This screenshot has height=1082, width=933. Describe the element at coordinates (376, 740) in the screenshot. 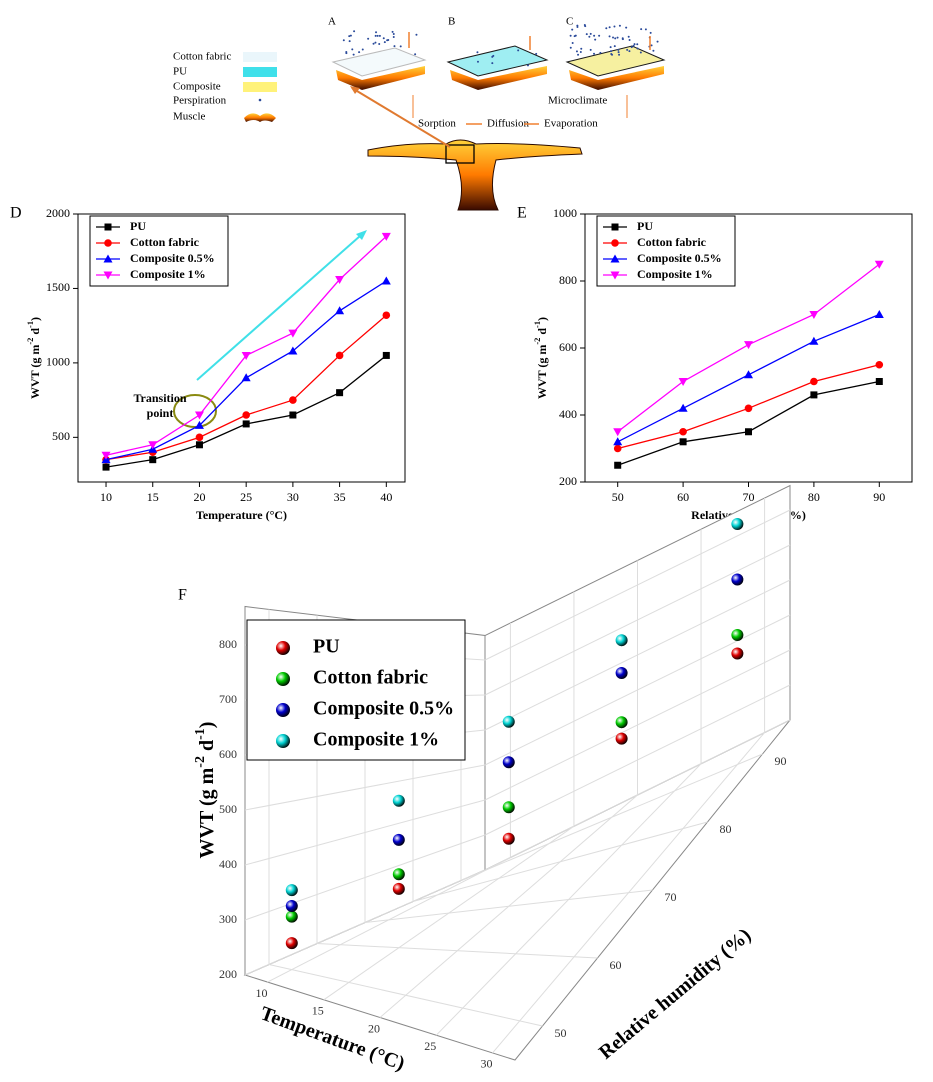

I see `legend-text: Composite 1%` at that location.